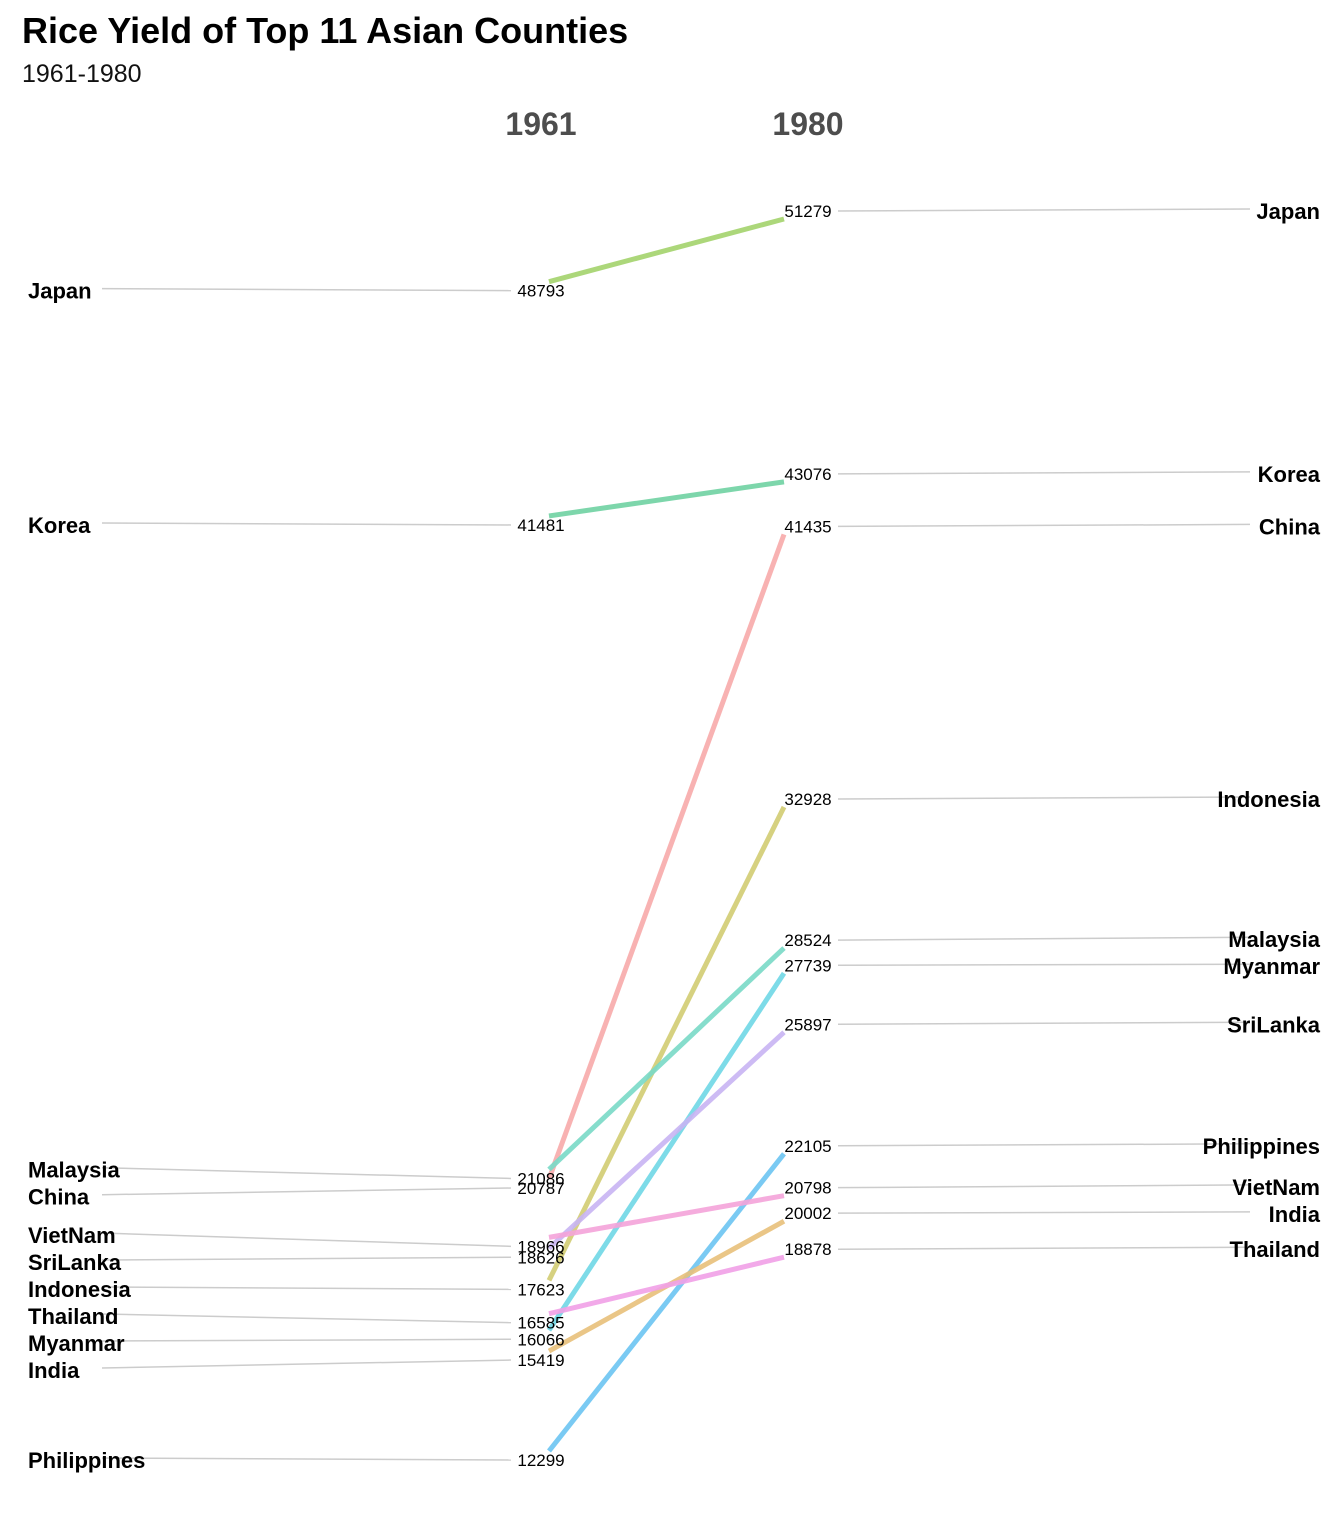  I want to click on country-label-1980-thailand: Thailand, so click(1275, 1249).